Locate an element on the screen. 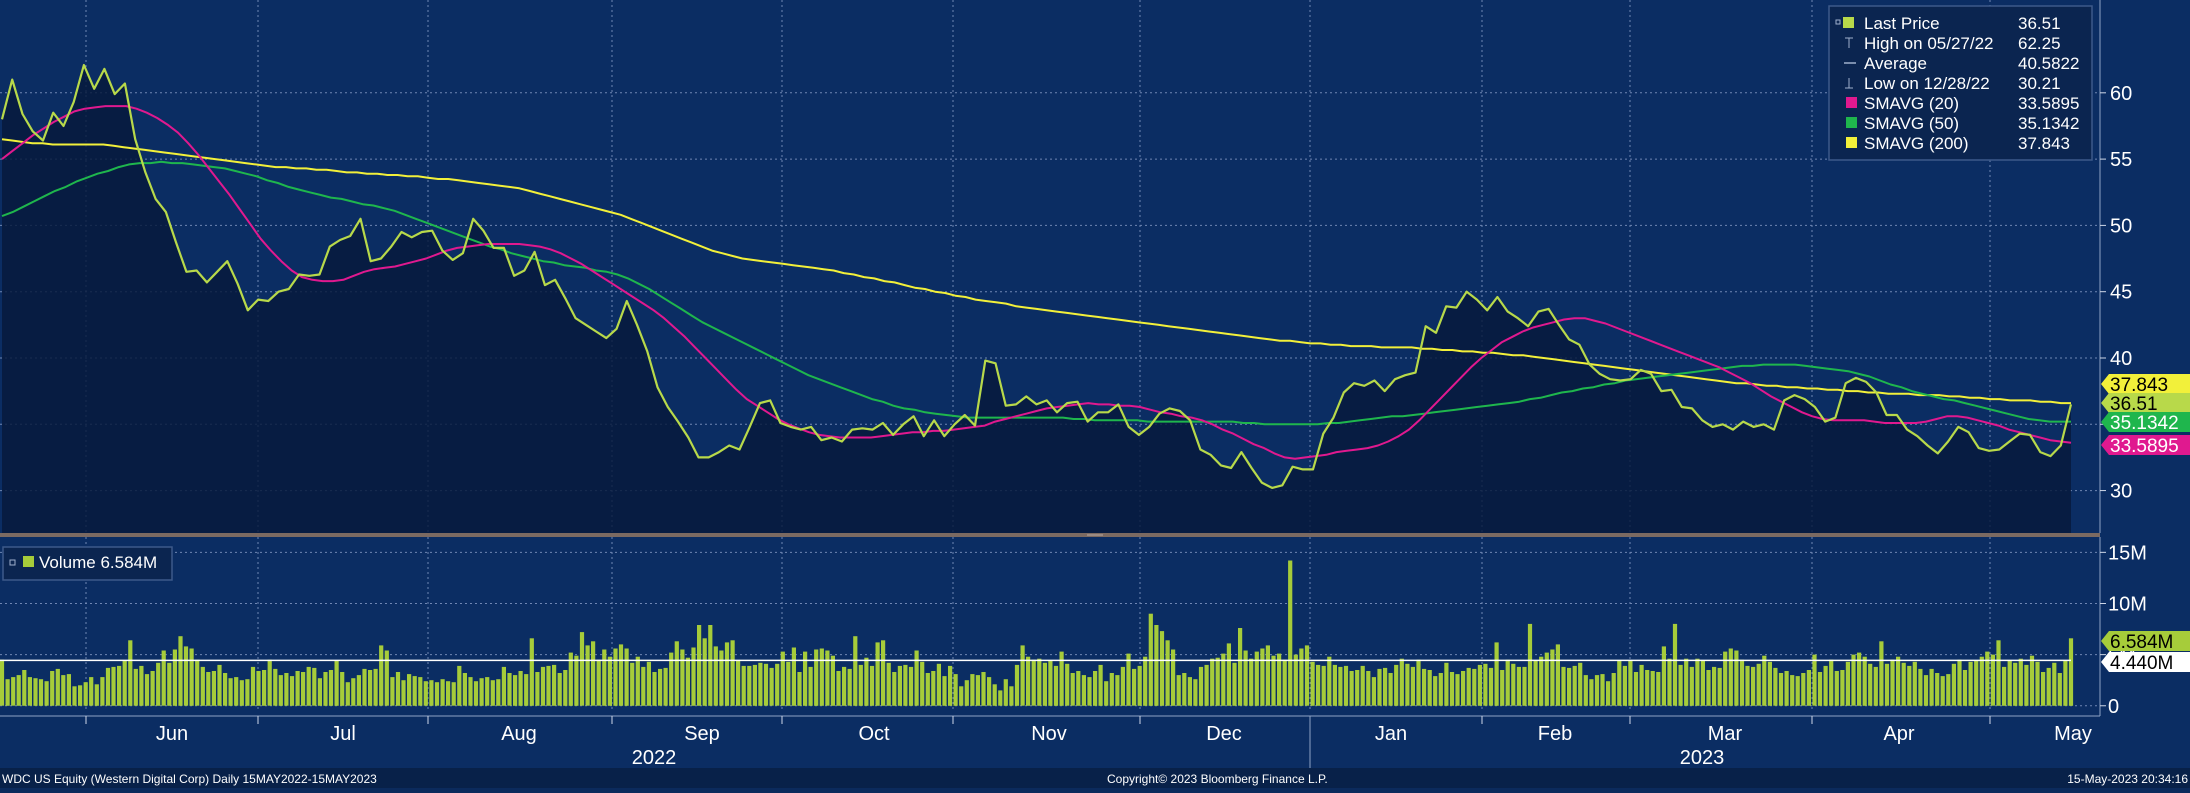 The width and height of the screenshot is (2190, 793). divider-handle is located at coordinates (1095, 535).